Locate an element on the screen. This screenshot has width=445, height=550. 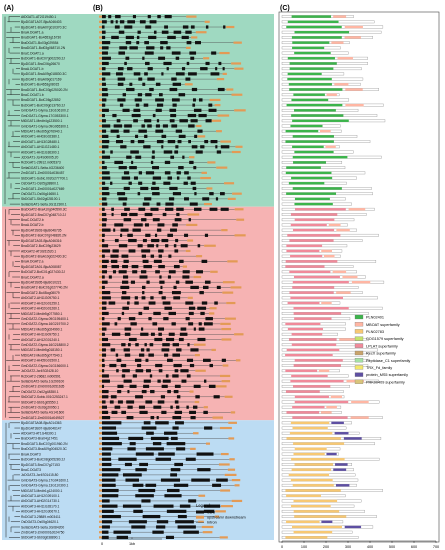
gene-label: JcDGAT1-Jcr4S00005.20 is located at coordinates (39, 158).